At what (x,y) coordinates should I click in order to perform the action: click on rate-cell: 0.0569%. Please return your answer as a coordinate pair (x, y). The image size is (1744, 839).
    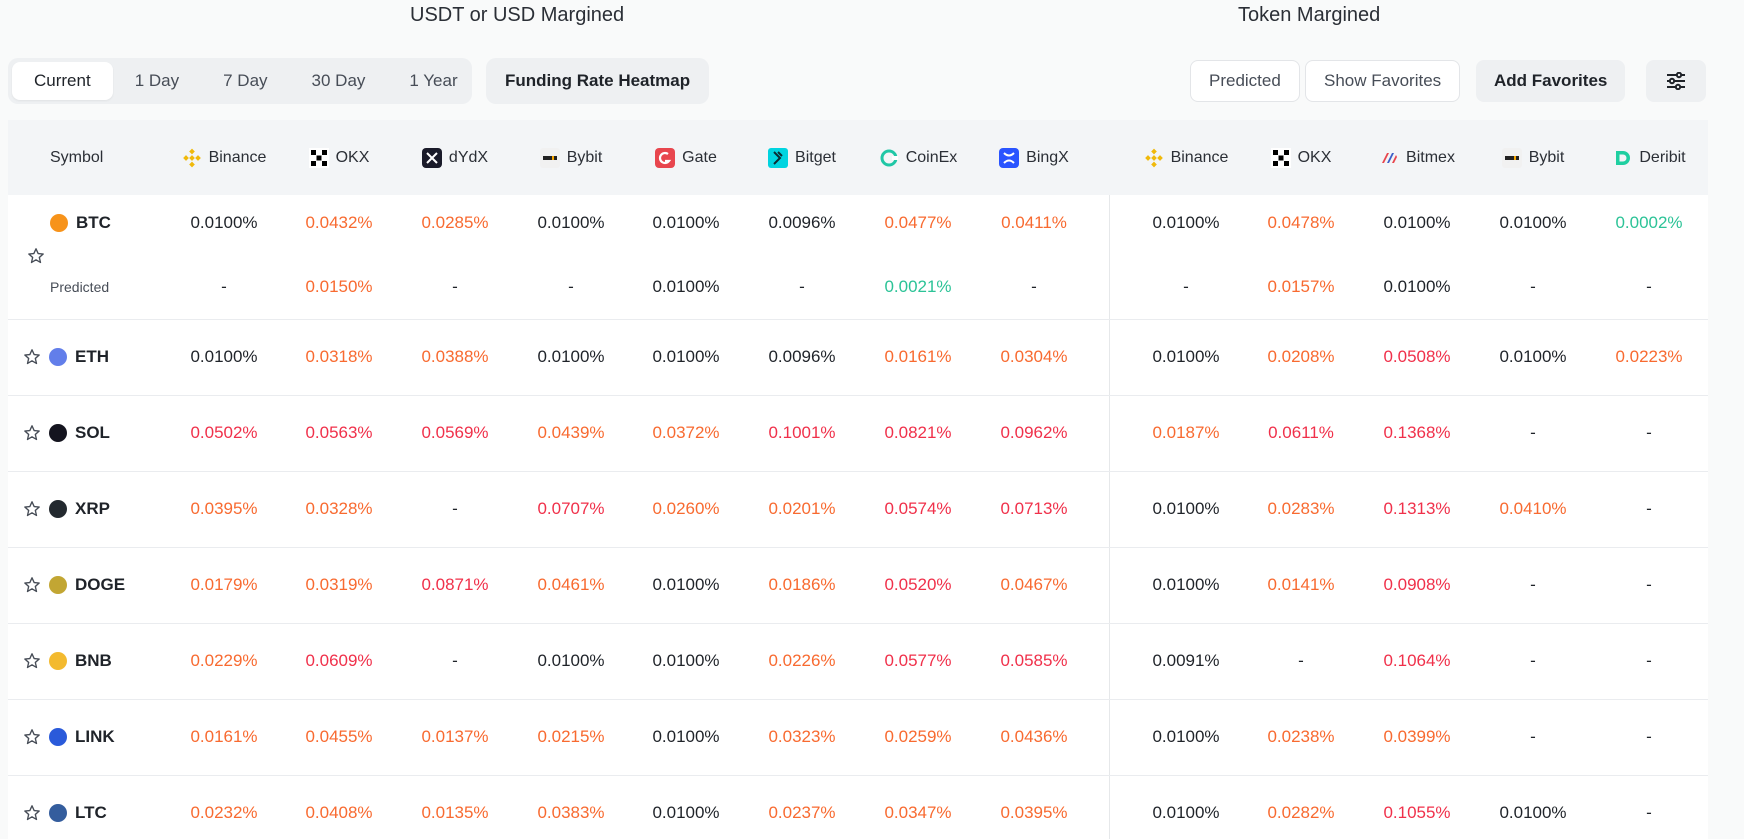
    Looking at the image, I should click on (455, 432).